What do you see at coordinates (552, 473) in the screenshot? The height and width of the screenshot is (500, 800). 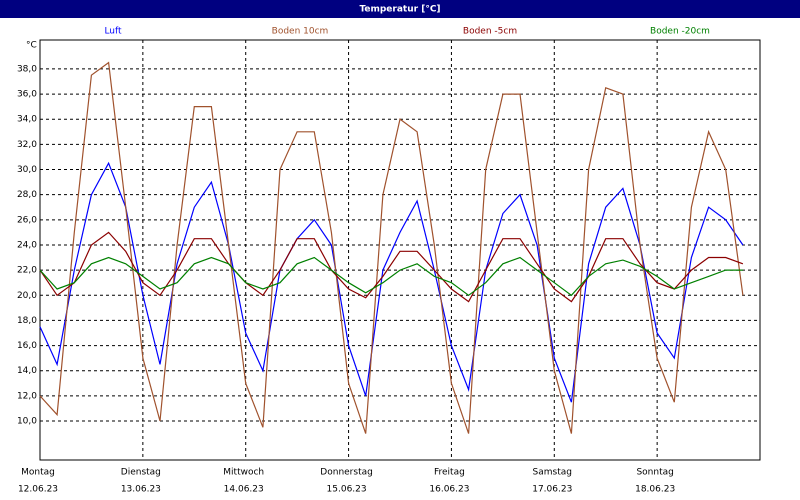 I see `x-tick-label: Samstag` at bounding box center [552, 473].